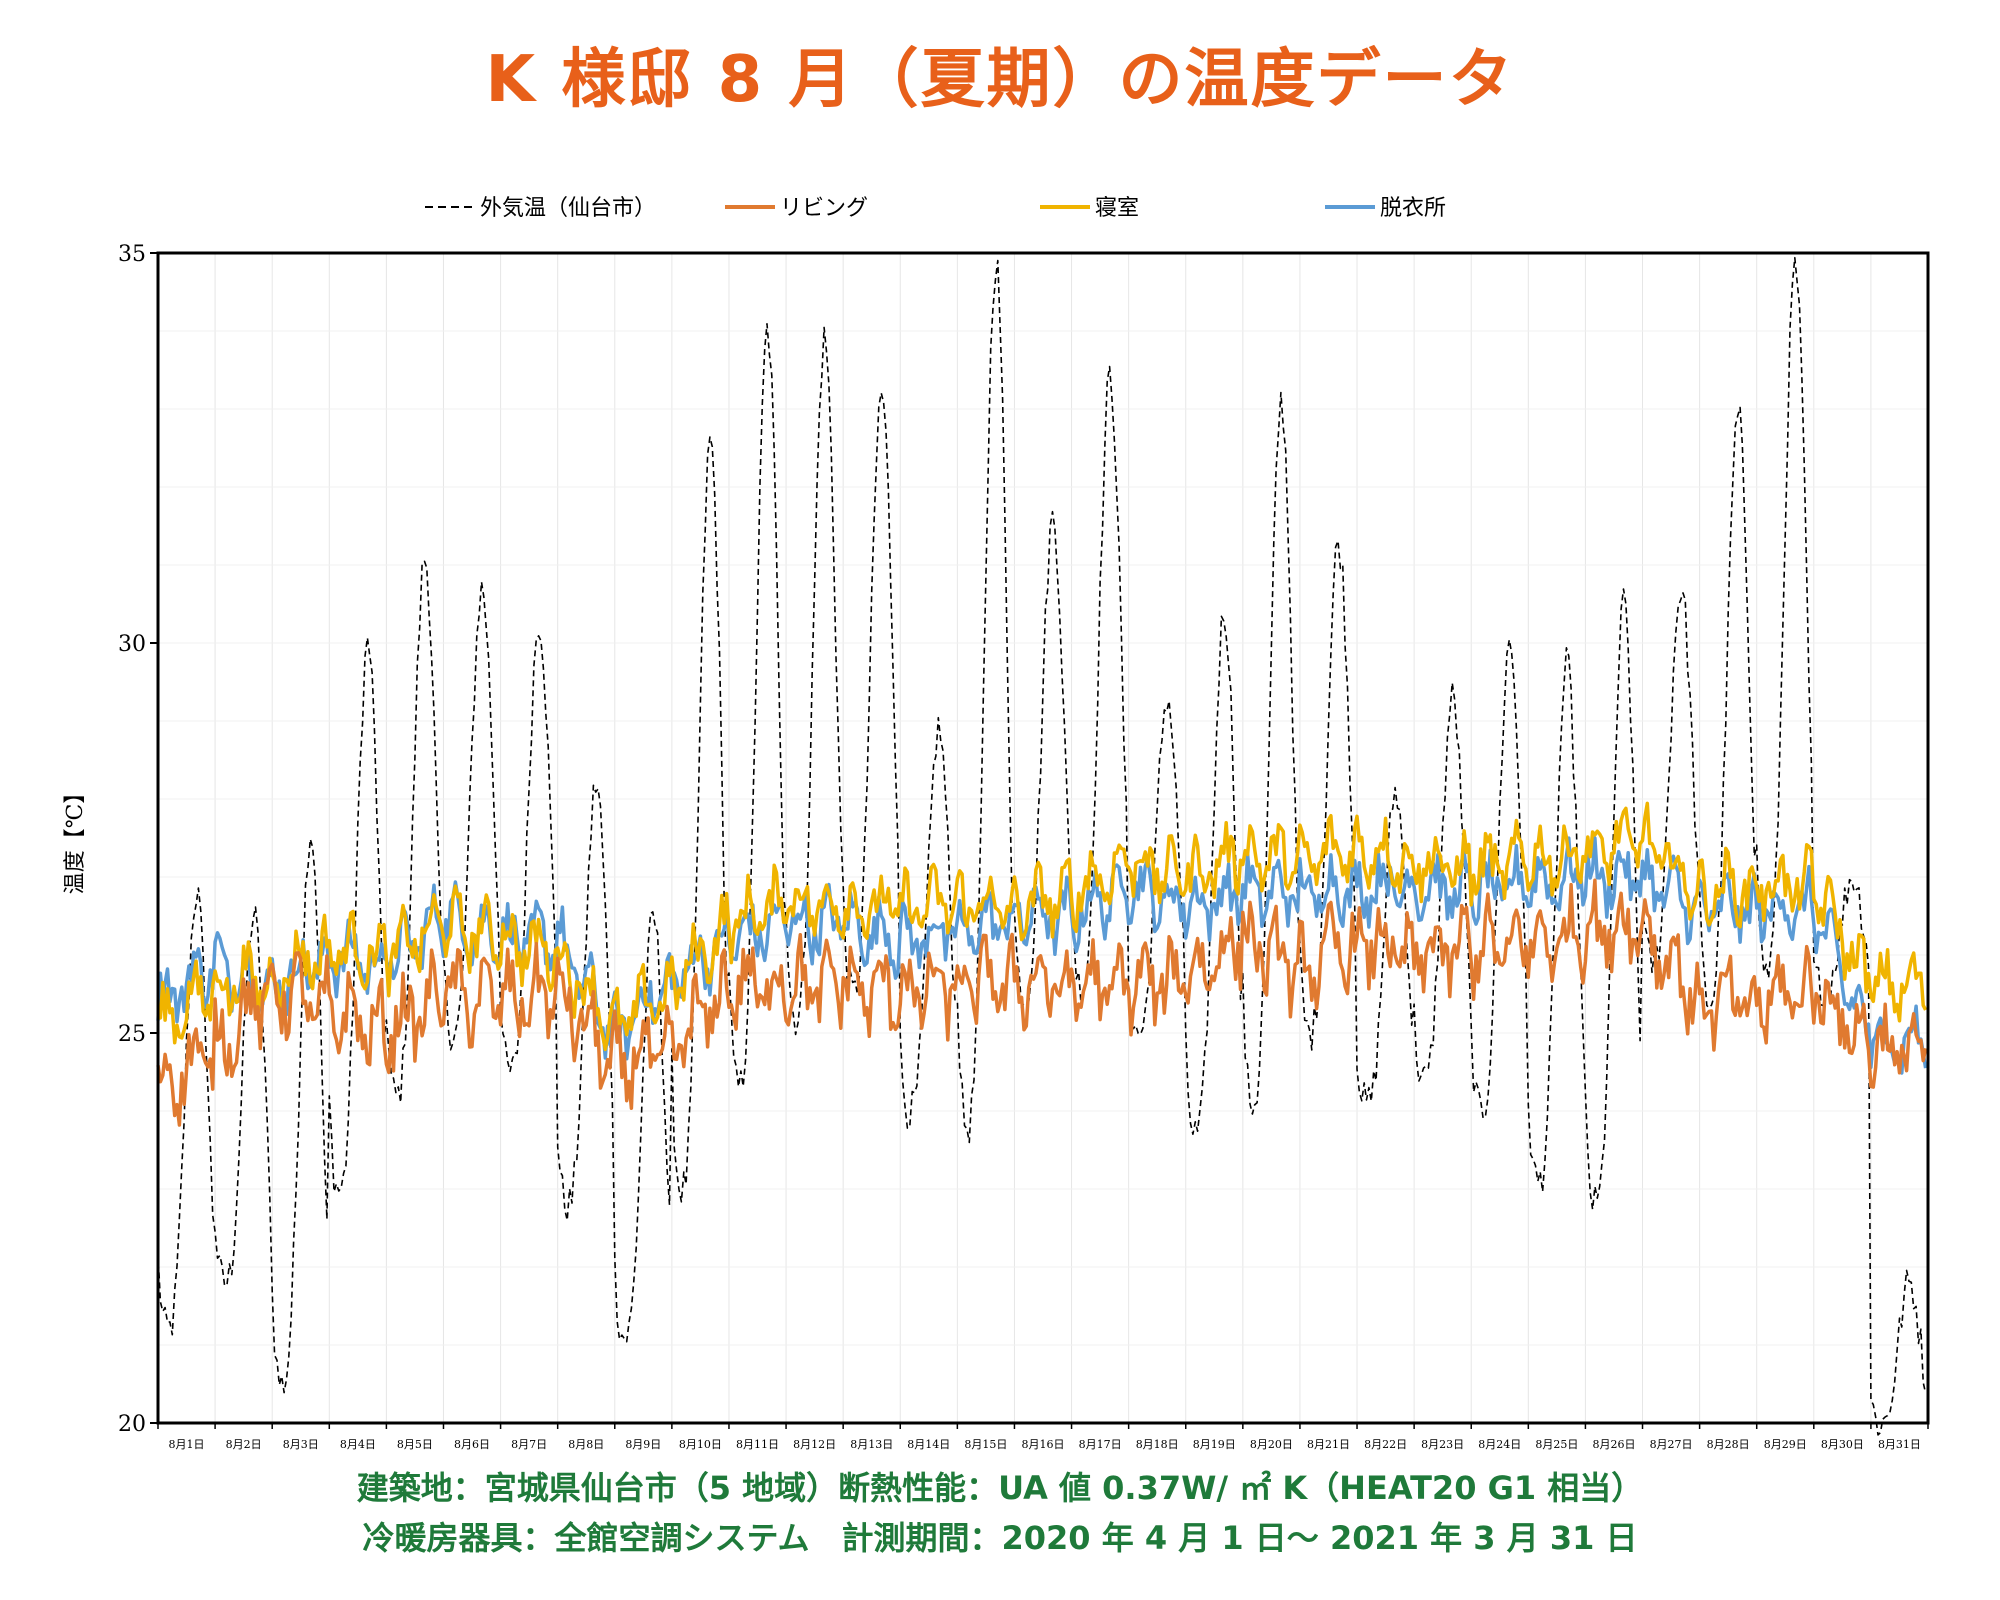 The image size is (2000, 1600). I want to click on legend-label-living-room: リビング, so click(824, 208).